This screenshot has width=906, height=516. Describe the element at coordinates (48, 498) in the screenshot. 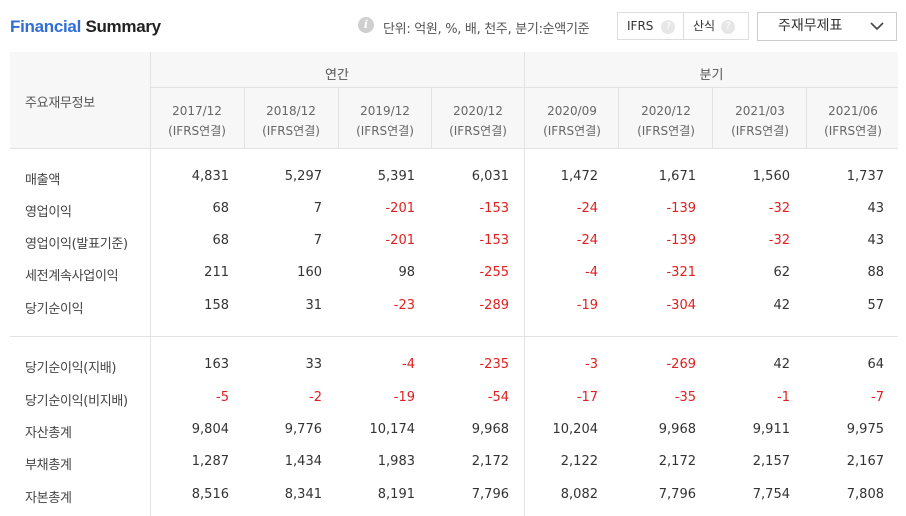

I see `row-label: 자본총계` at that location.